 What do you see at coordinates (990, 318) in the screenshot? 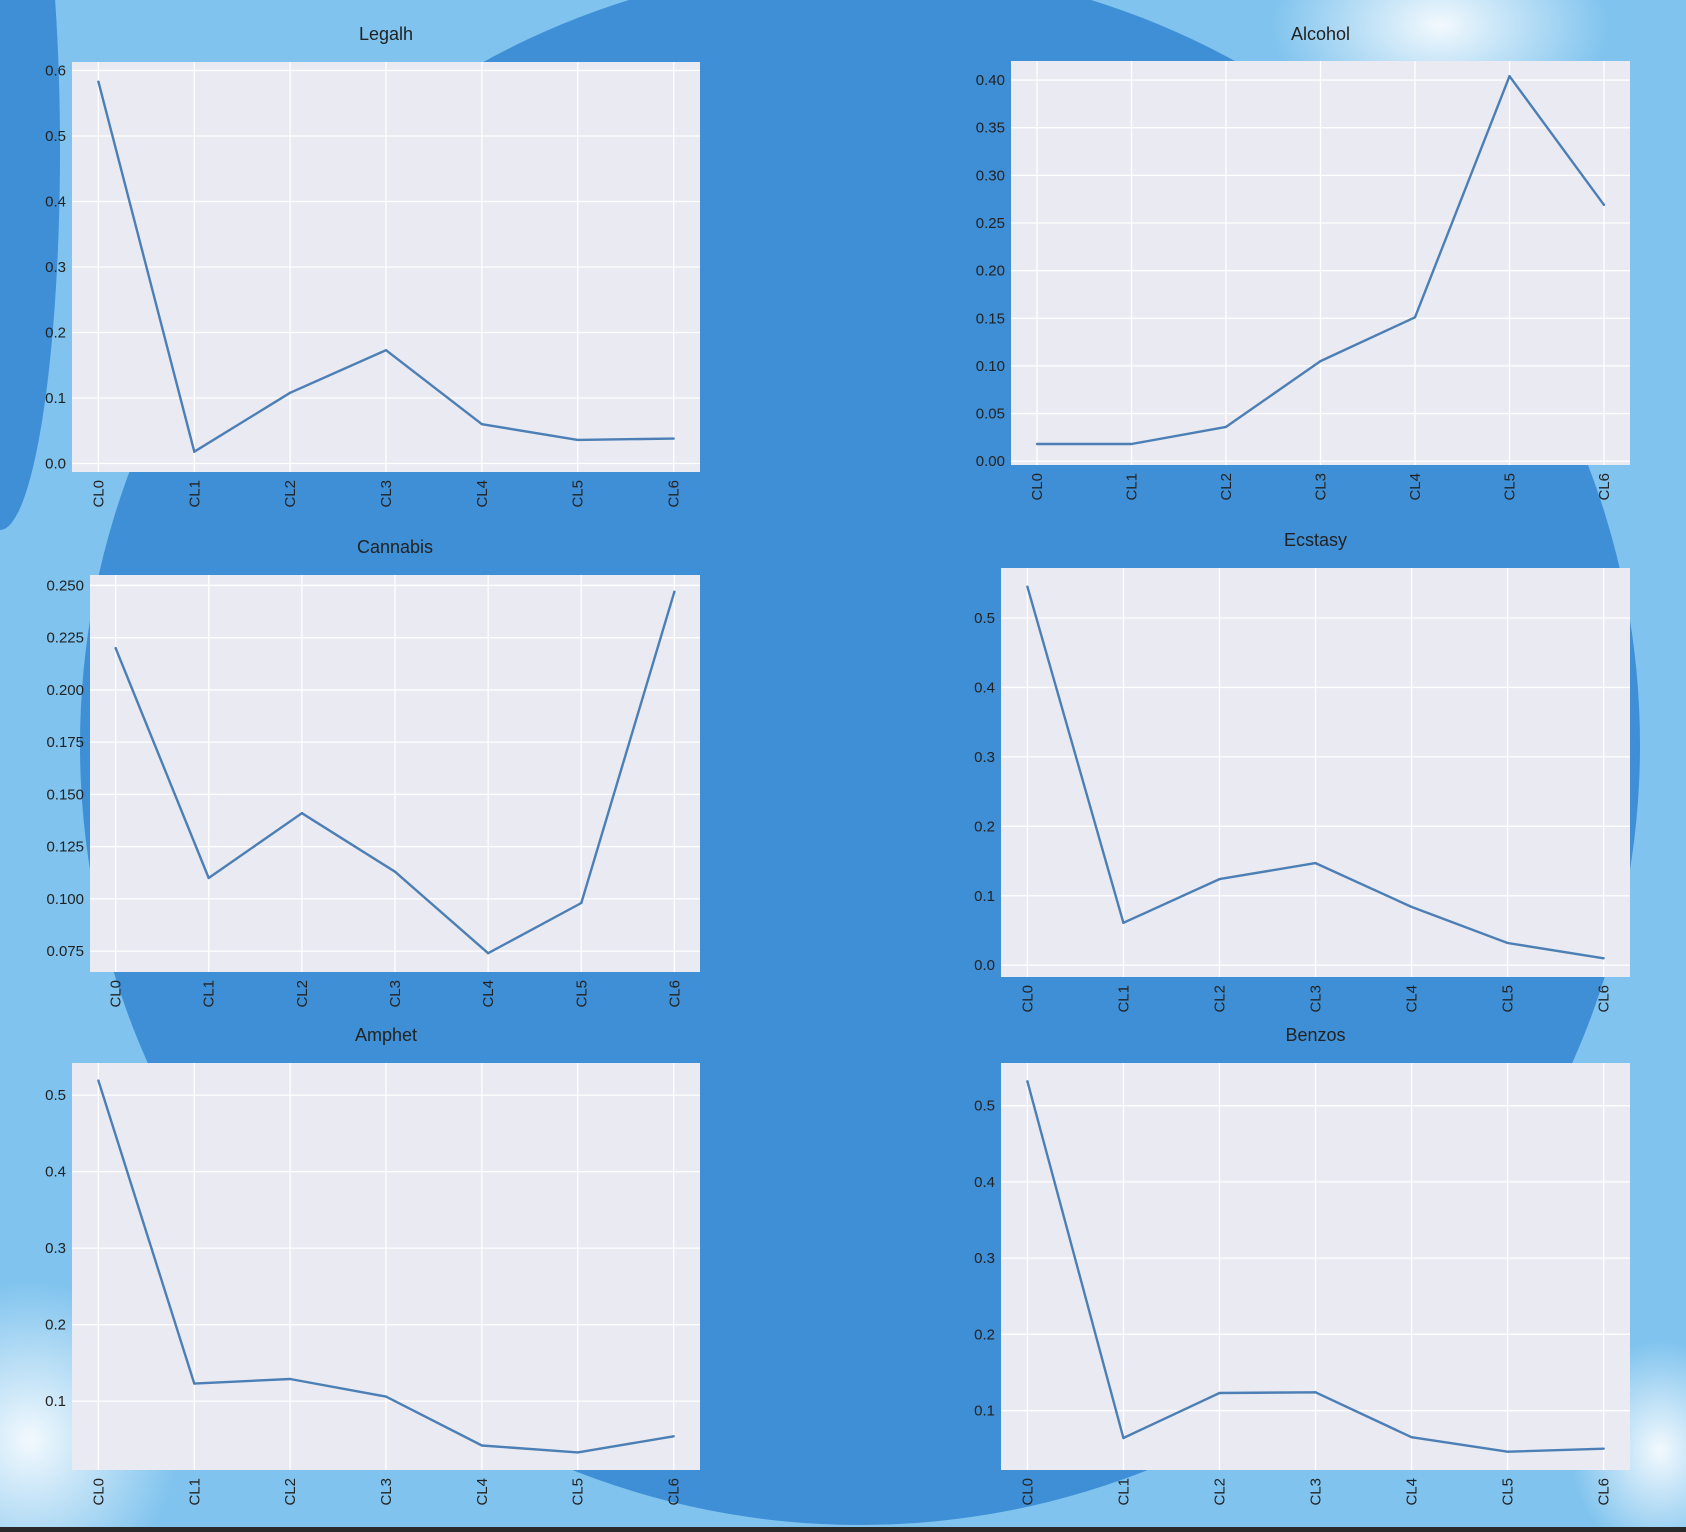
I see `y-tick-label: 0.15` at bounding box center [990, 318].